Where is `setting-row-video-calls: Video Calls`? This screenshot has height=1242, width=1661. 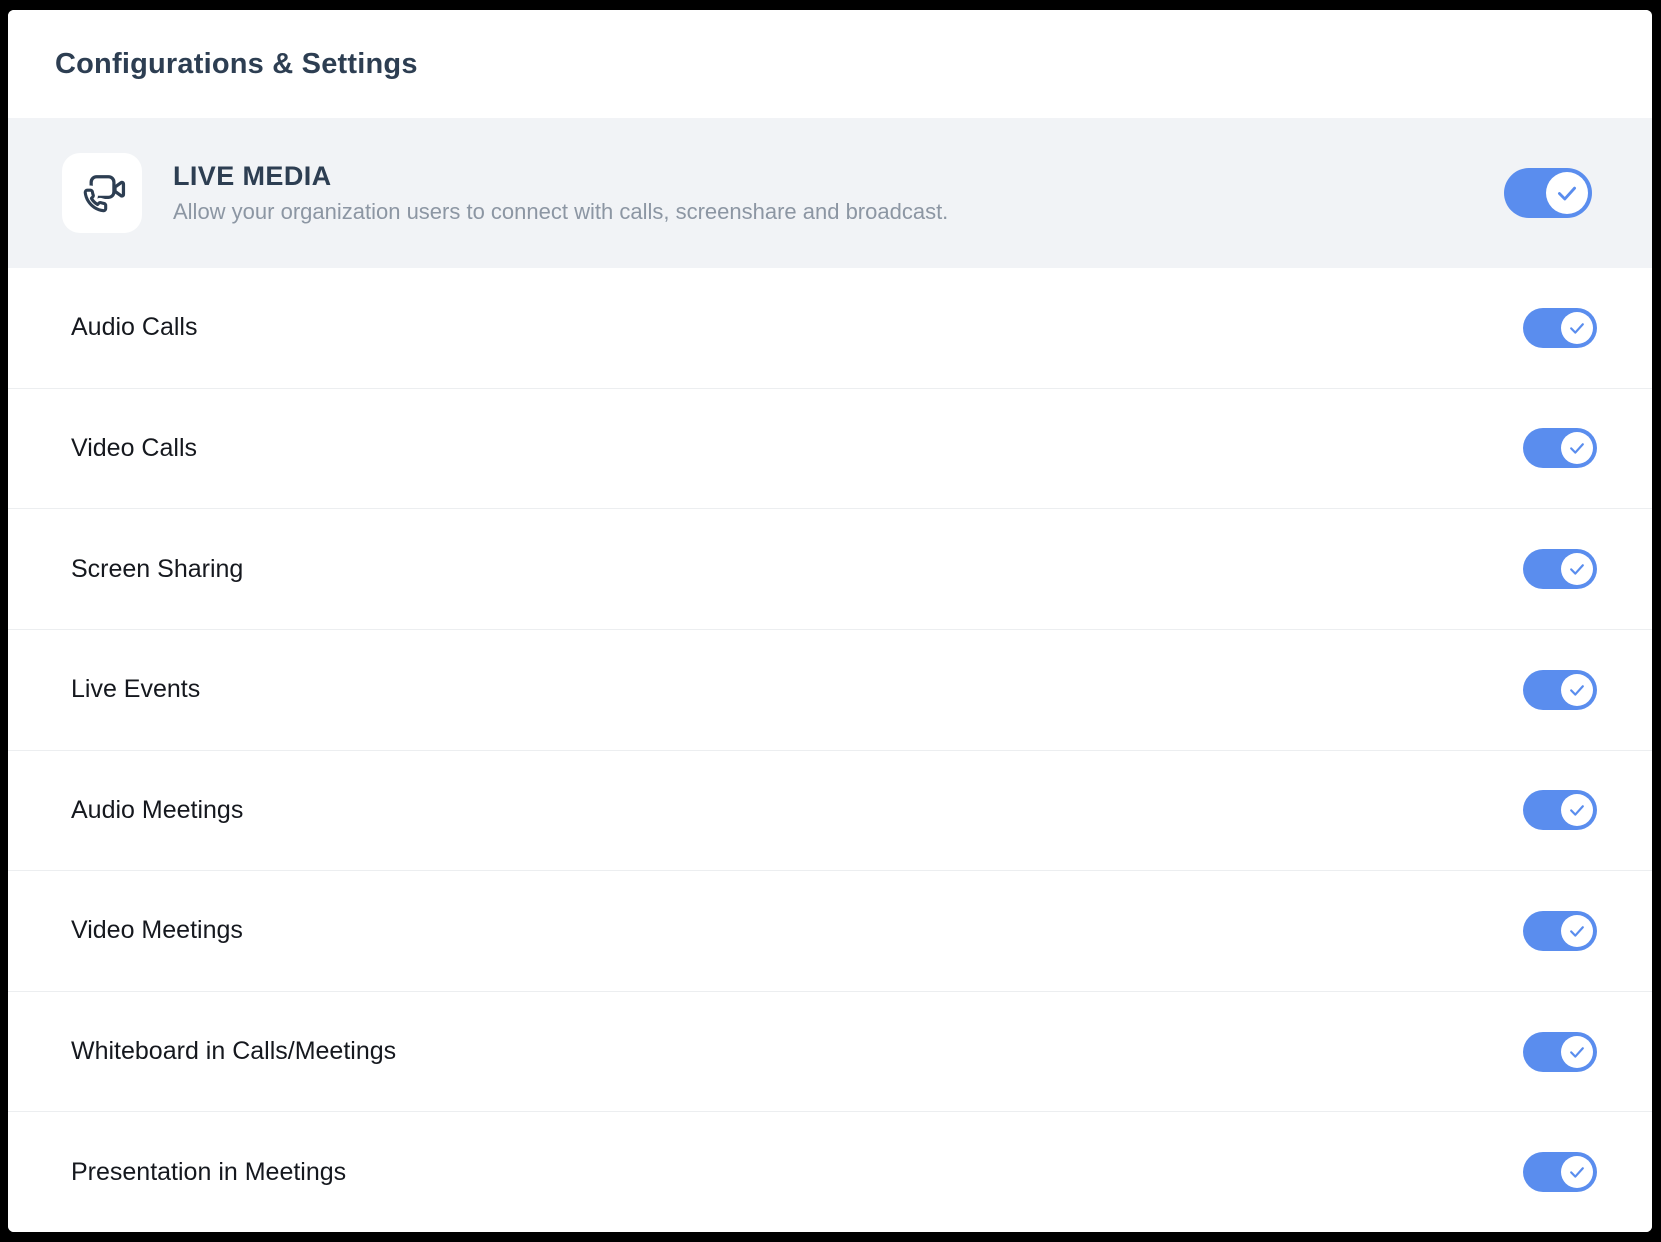 setting-row-video-calls: Video Calls is located at coordinates (830, 449).